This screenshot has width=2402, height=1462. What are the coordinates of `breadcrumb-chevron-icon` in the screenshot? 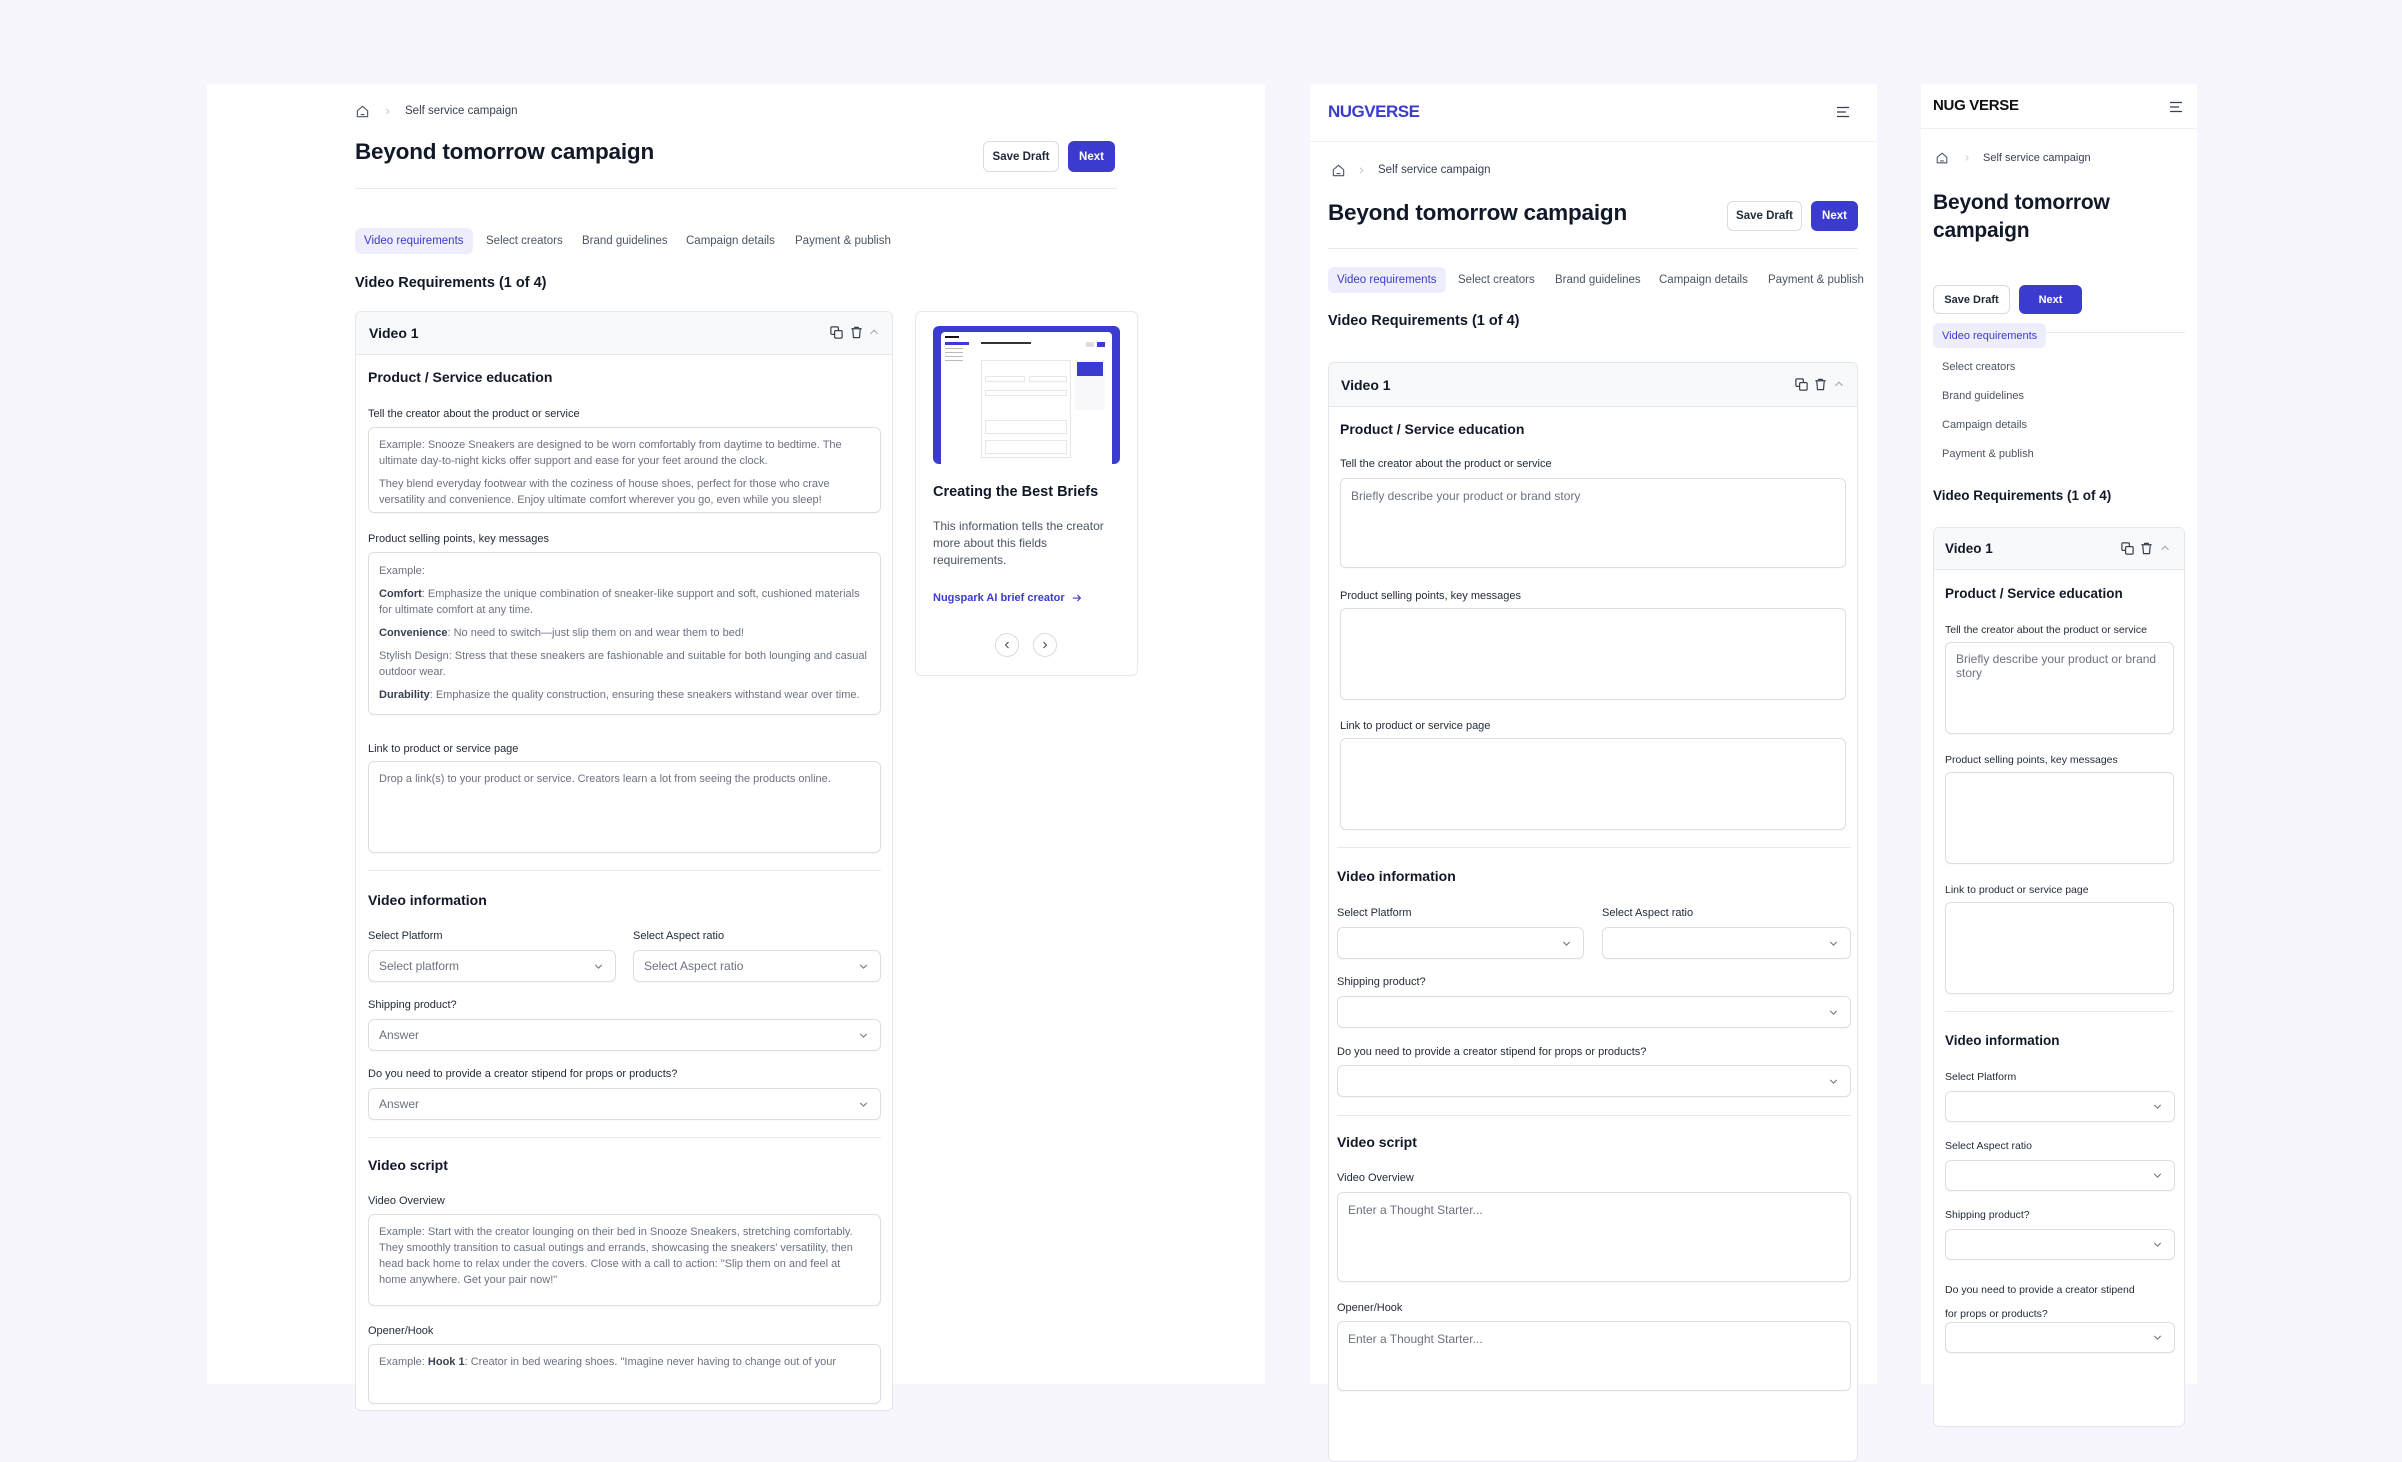 It's located at (387, 111).